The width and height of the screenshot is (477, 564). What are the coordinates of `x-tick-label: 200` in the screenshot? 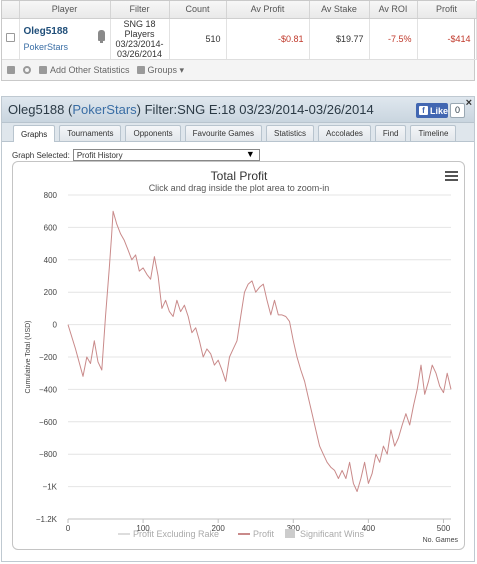 It's located at (219, 528).